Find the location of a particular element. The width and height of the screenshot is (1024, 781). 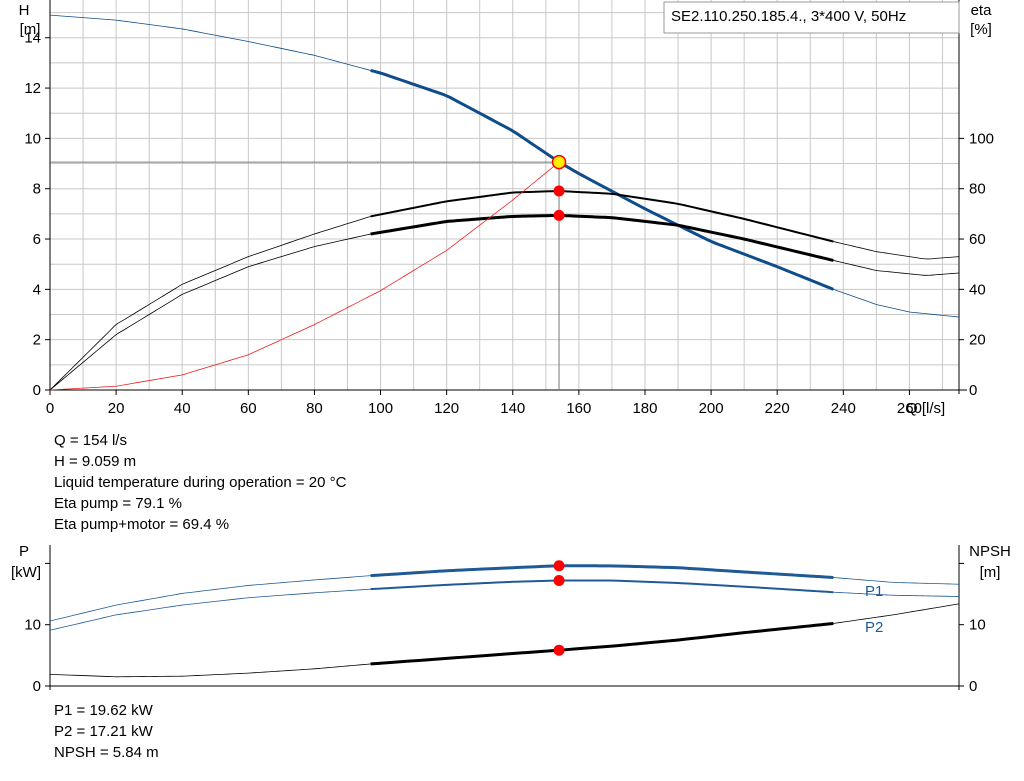

x-tick-label: 240 is located at coordinates (843, 408).